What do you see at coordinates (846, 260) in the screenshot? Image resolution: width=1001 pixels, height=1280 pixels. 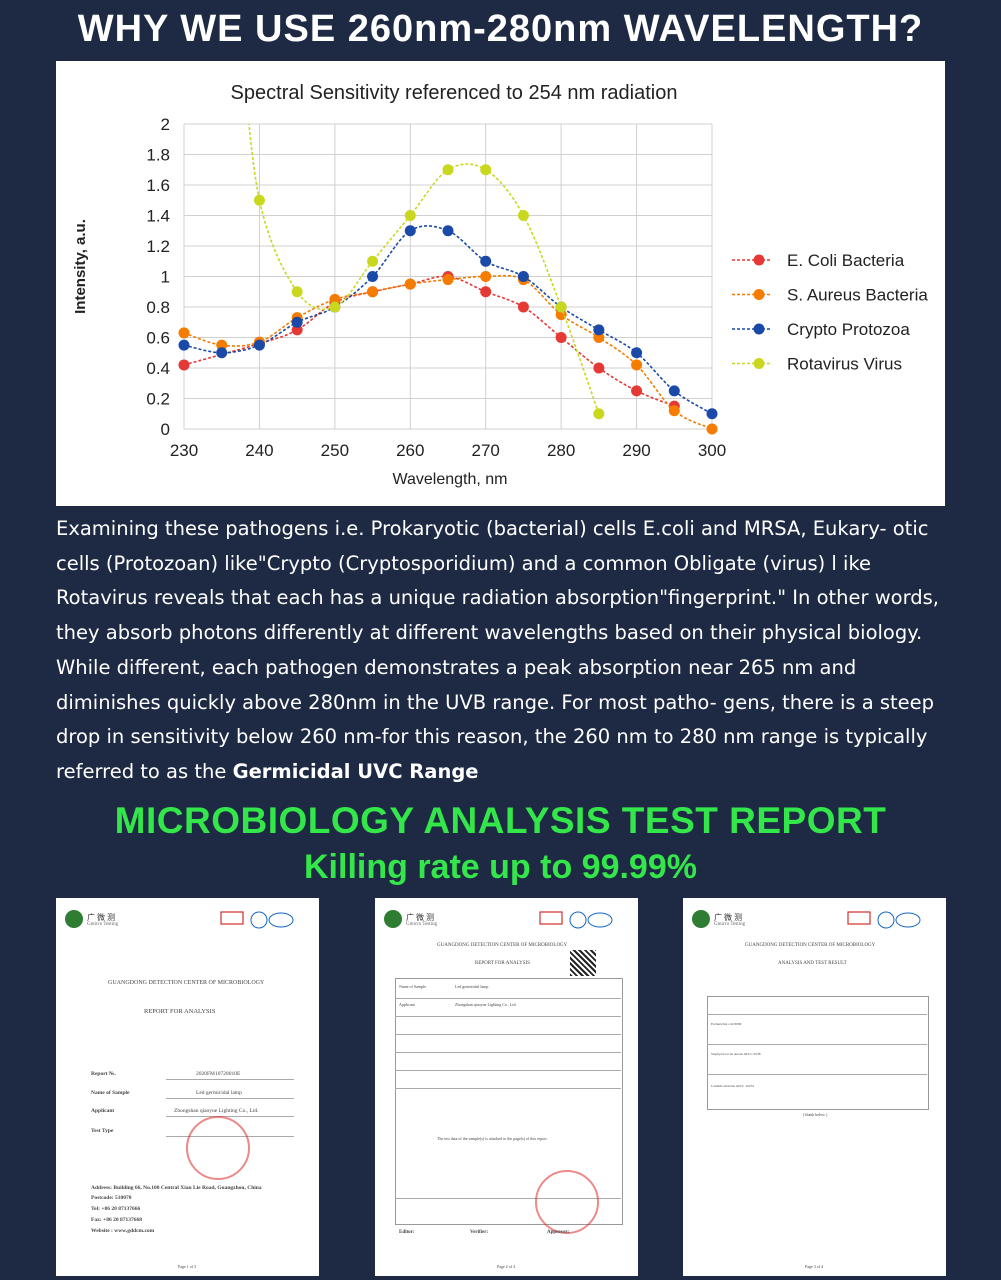 I see `legend-label: E. Coli Bacteria` at bounding box center [846, 260].